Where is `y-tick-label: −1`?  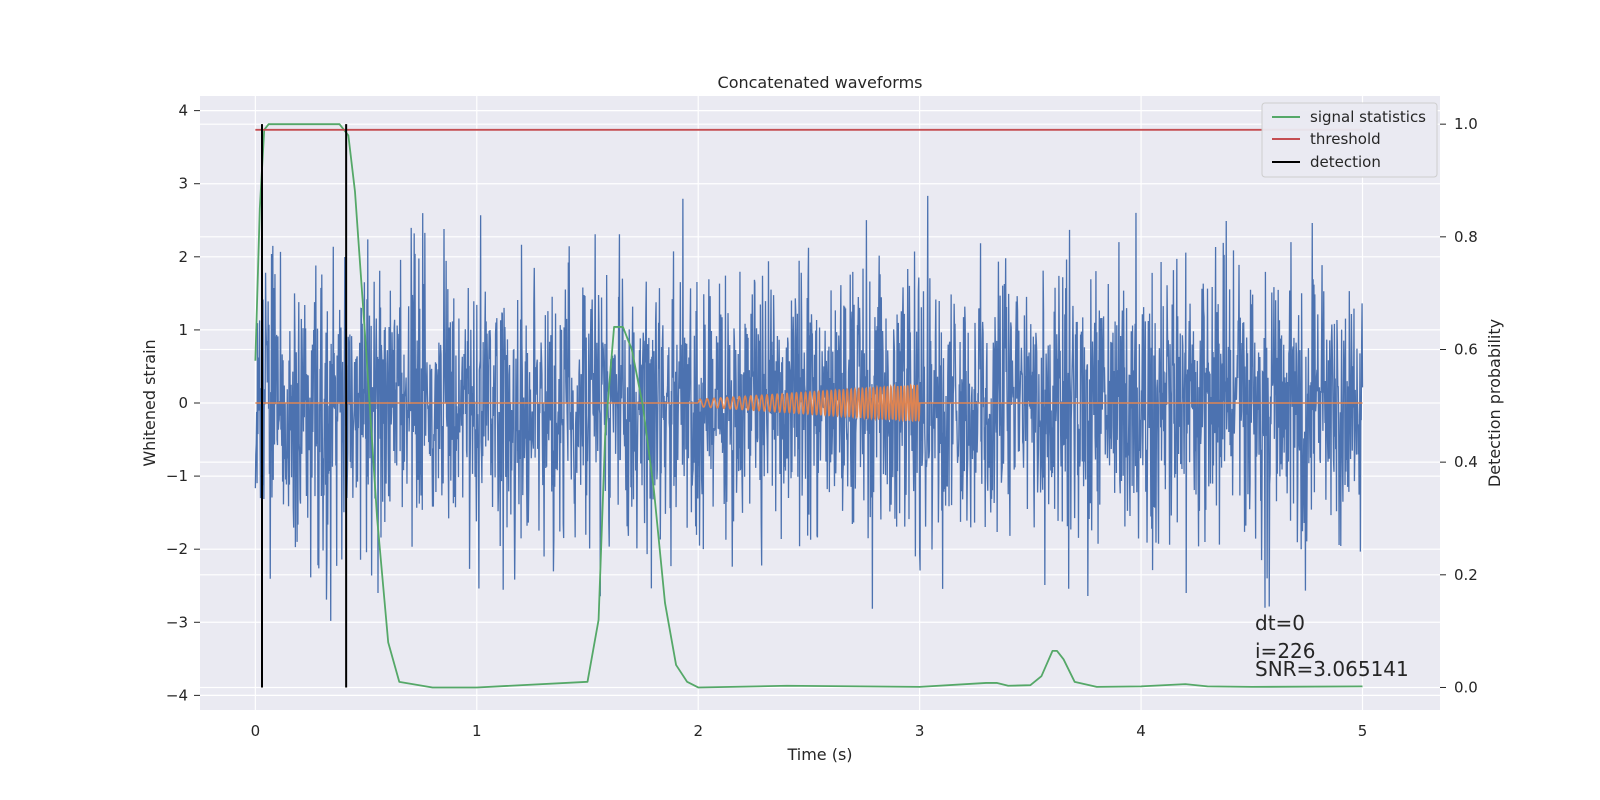
y-tick-label: −1 is located at coordinates (177, 476).